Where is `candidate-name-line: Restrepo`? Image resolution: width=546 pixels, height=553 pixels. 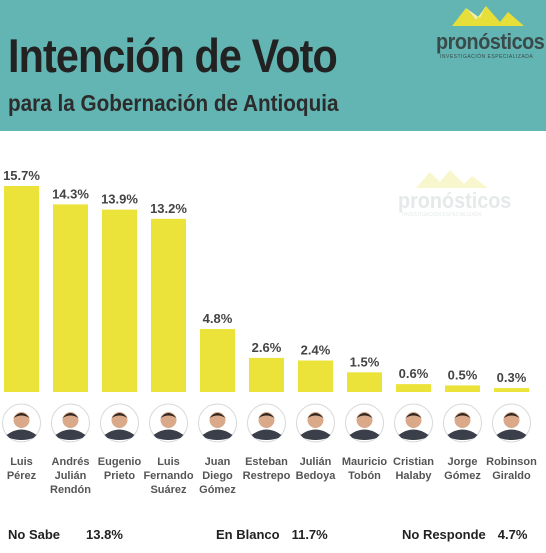
candidate-name-line: Restrepo is located at coordinates (267, 476).